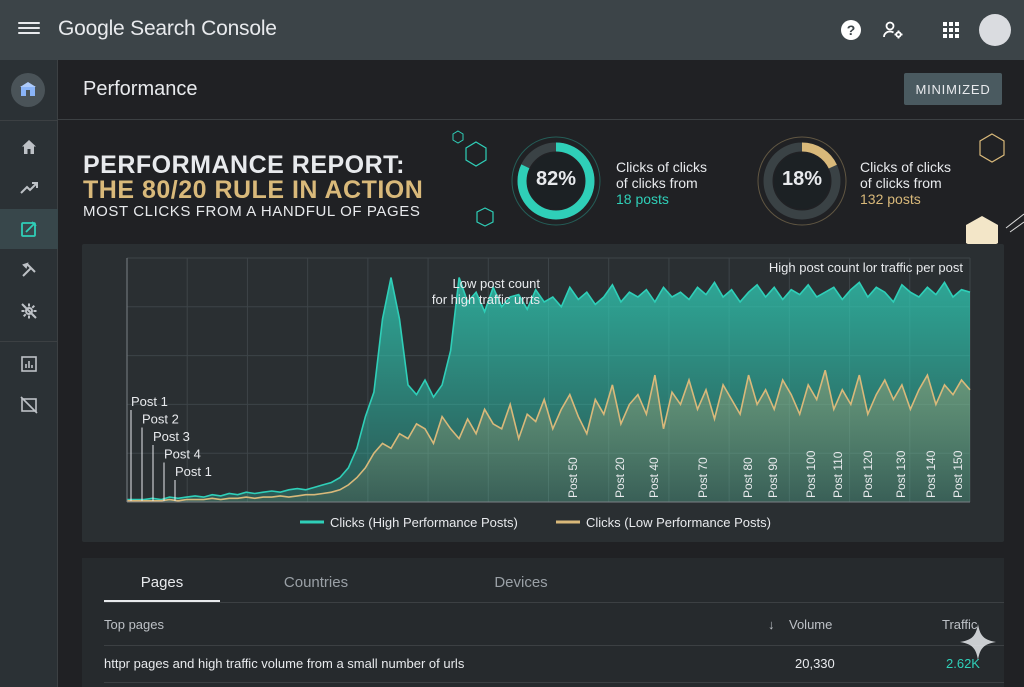 The image size is (1024, 687). What do you see at coordinates (953, 89) in the screenshot?
I see `minimize-button: MINIMIZED` at bounding box center [953, 89].